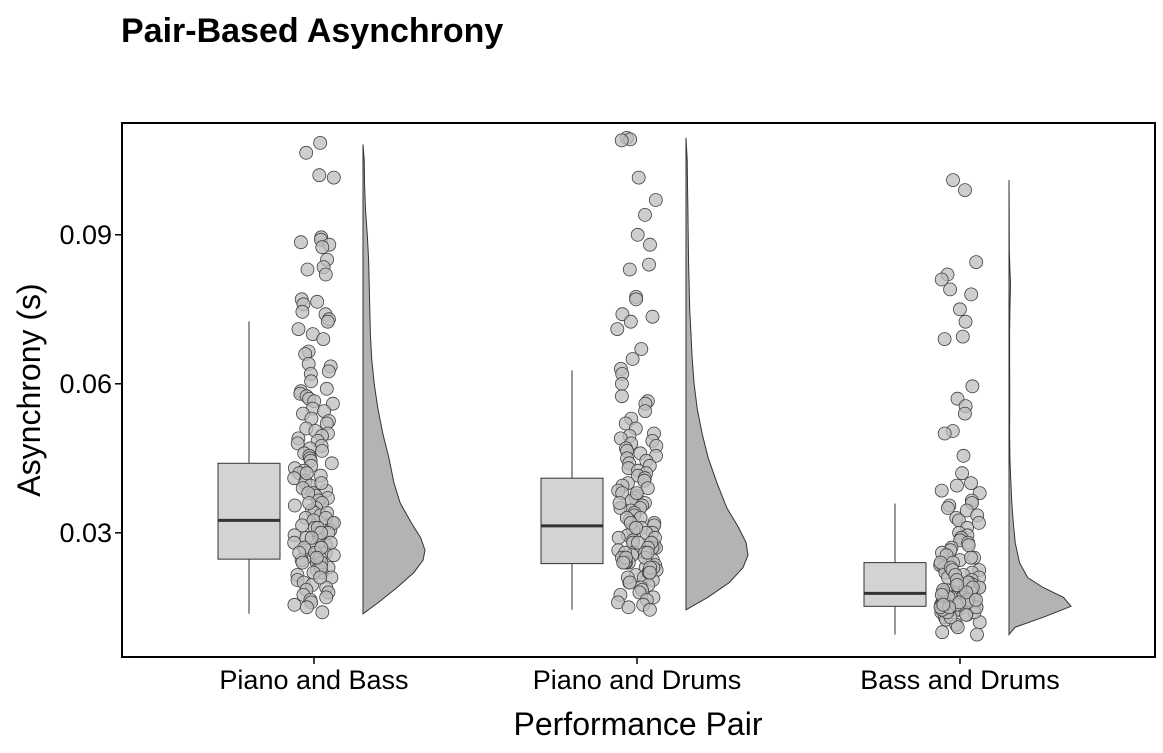 This screenshot has width=1163, height=753. Describe the element at coordinates (85, 235) in the screenshot. I see `y-tick-label-3: 0.09` at that location.